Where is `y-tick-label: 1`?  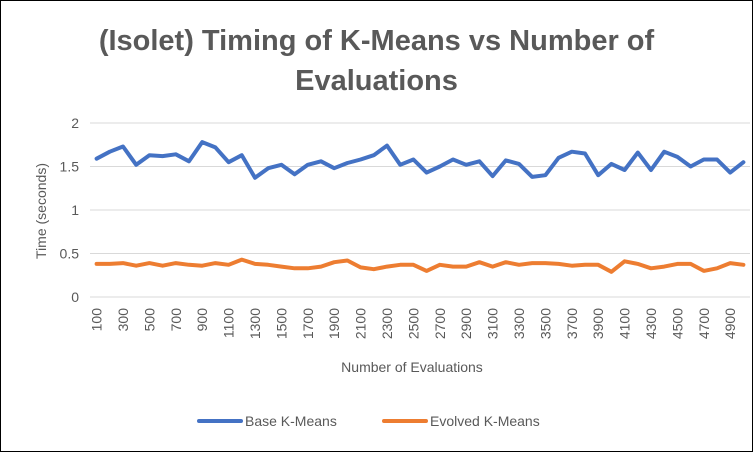
y-tick-label: 1 is located at coordinates (75, 210).